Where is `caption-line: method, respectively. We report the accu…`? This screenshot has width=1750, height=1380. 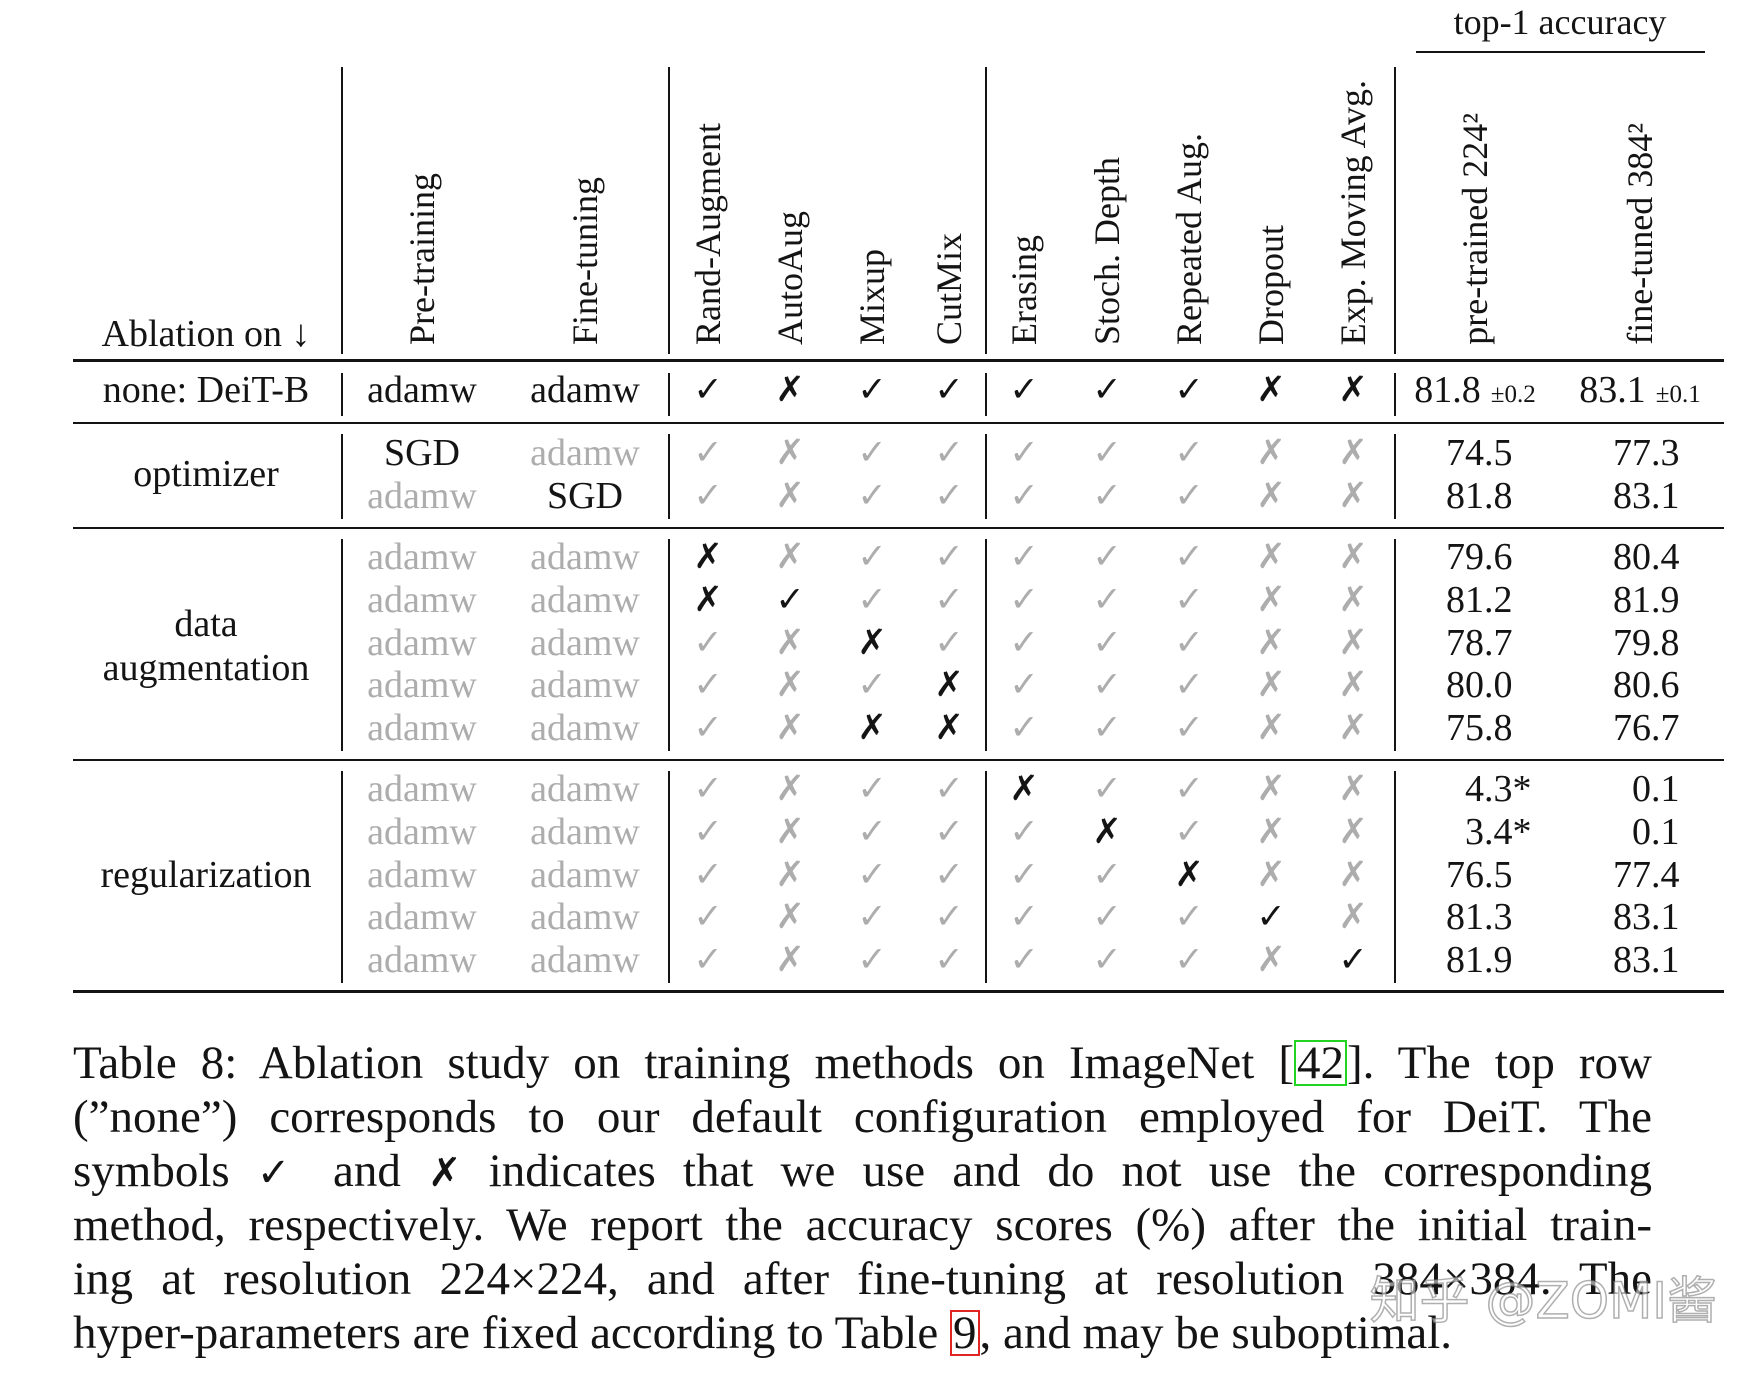
caption-line: method, respectively. We report the accu… is located at coordinates (862, 1225).